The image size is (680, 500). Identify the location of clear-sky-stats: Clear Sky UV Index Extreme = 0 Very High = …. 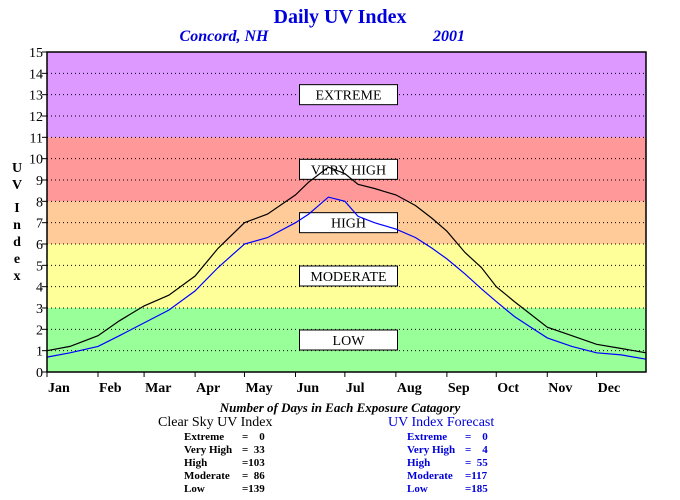
(220, 455).